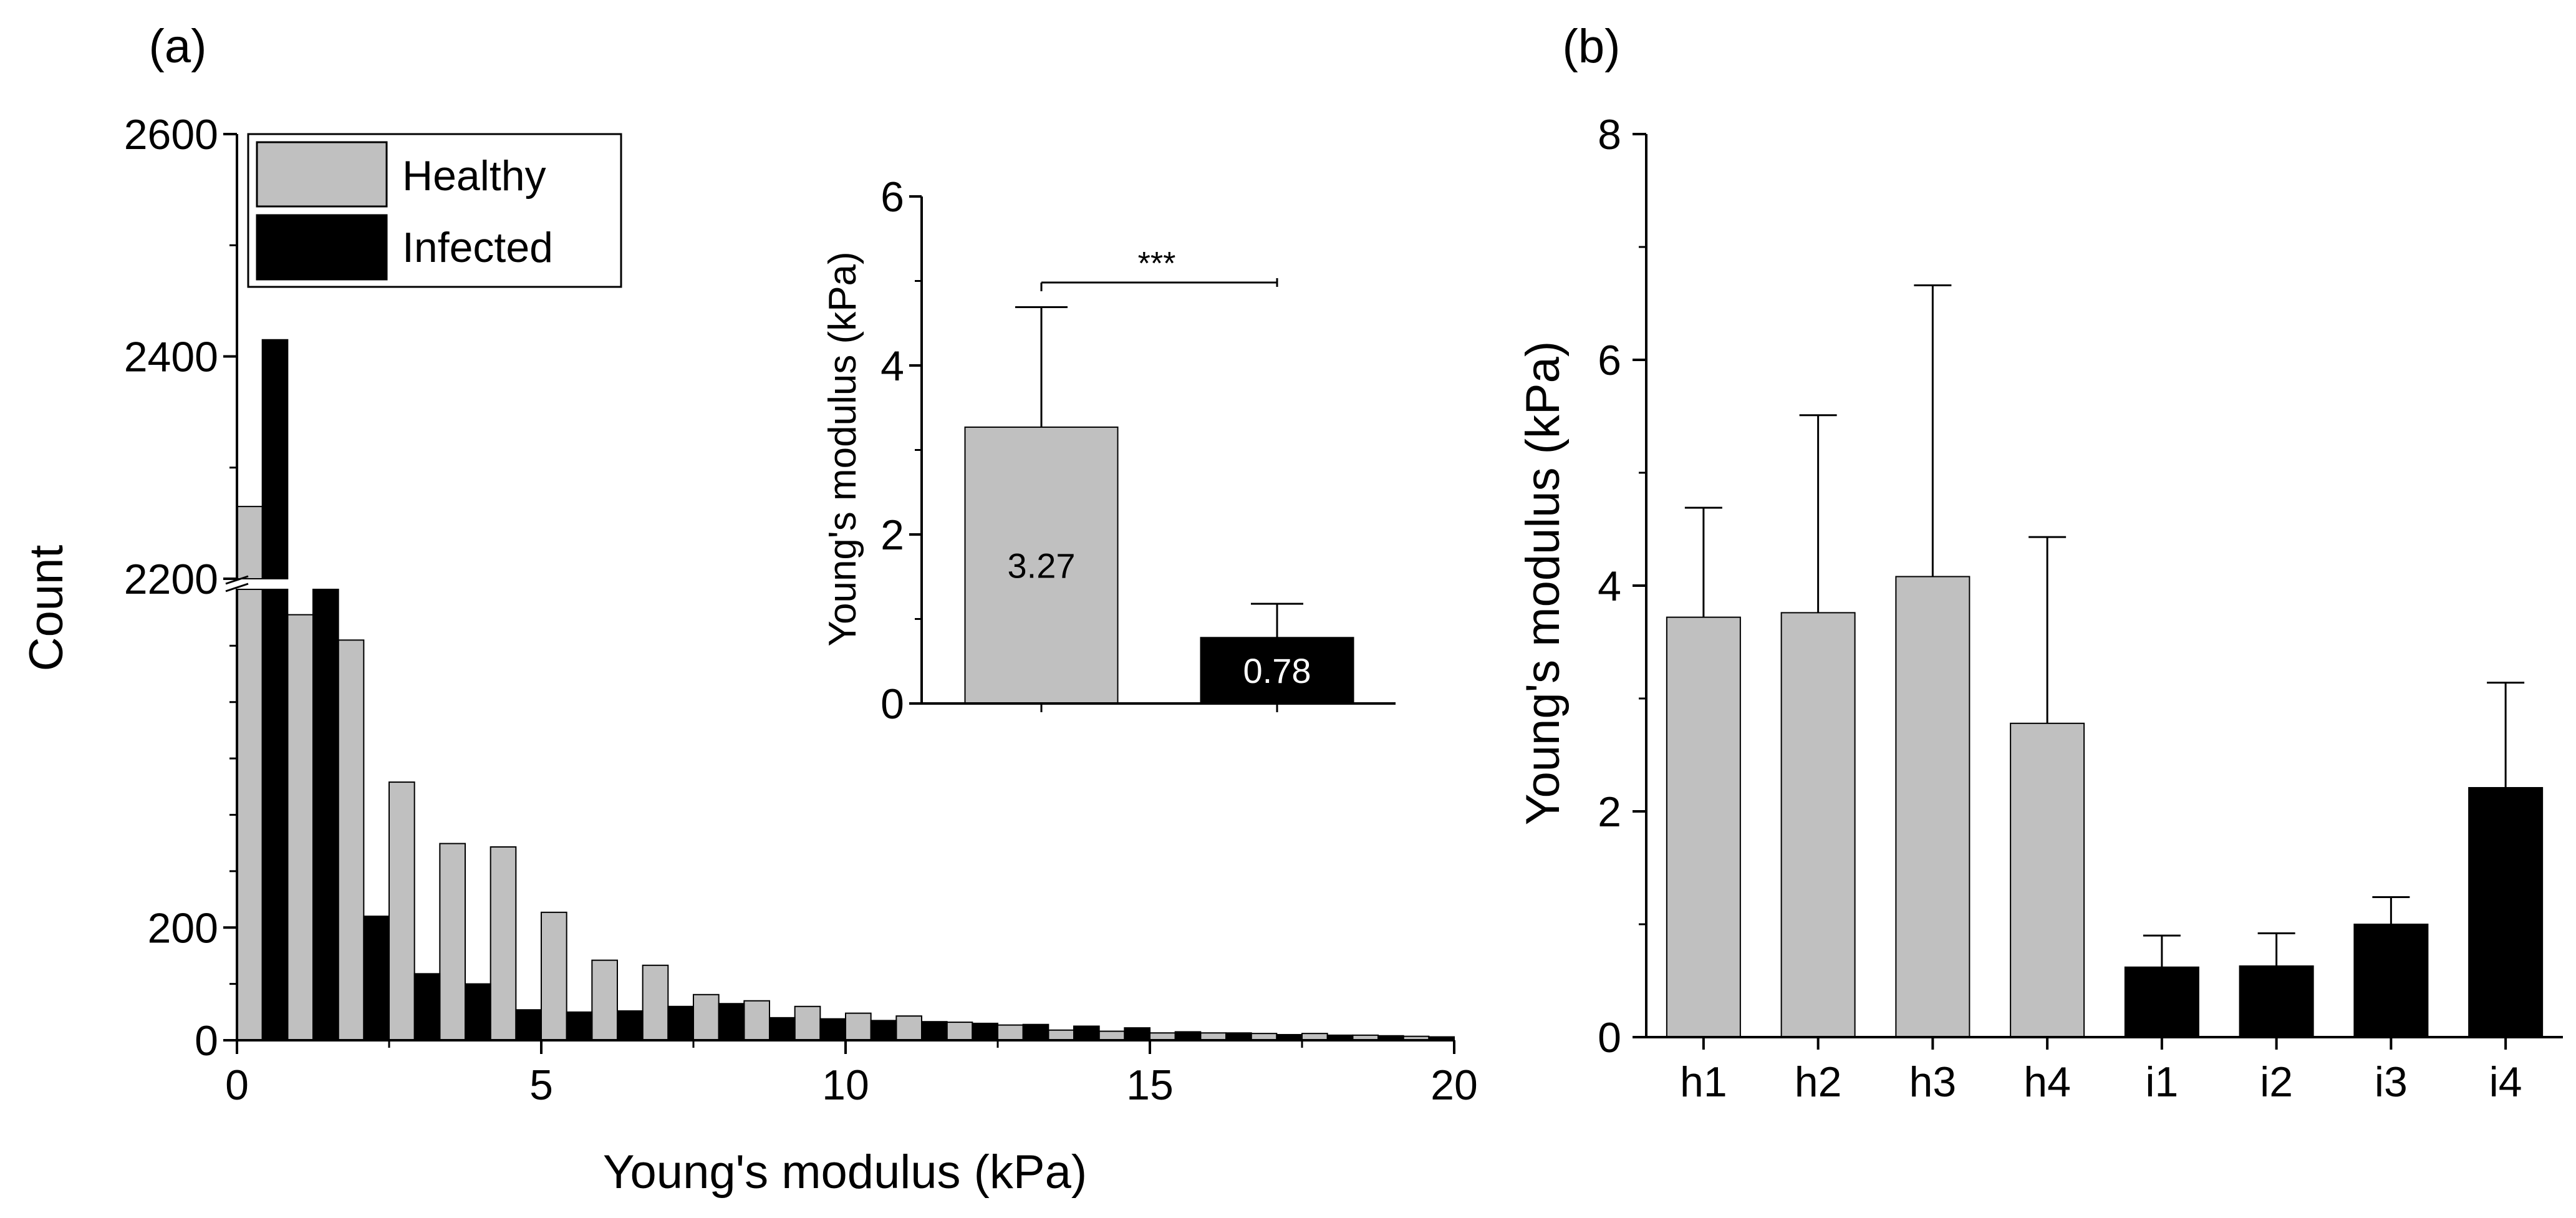  What do you see at coordinates (318, 584) in the screenshot?
I see `axis-break-gap` at bounding box center [318, 584].